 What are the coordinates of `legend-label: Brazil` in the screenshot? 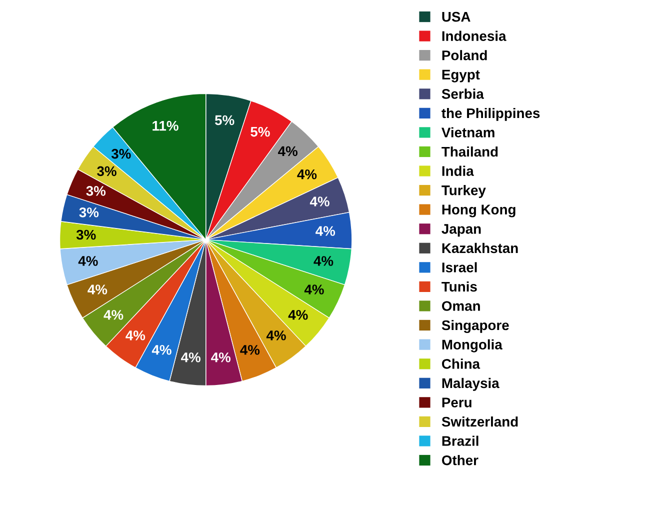 It's located at (460, 441).